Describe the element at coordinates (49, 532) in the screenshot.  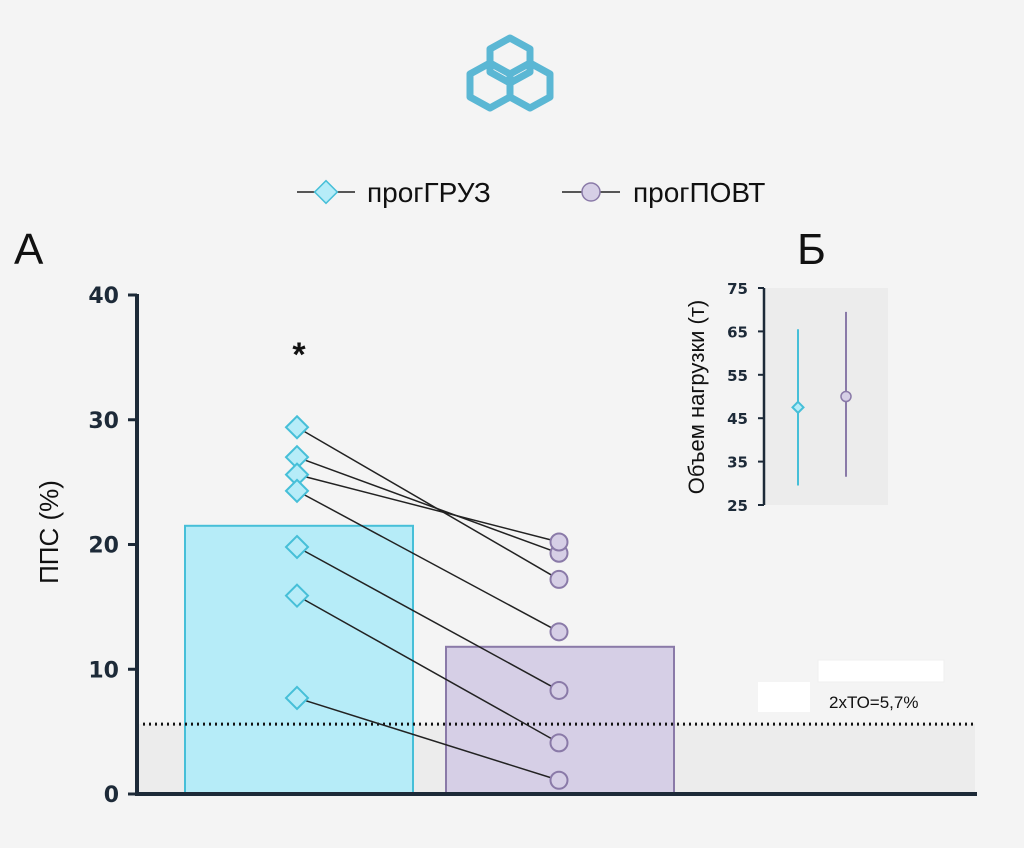
I see `y-axis-label: ППС (%)` at that location.